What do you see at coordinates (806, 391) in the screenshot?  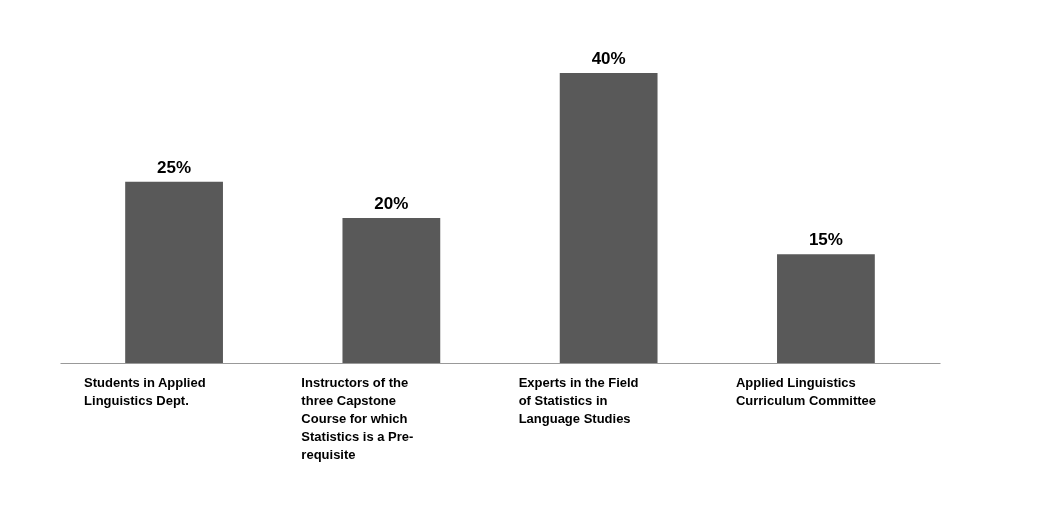 I see `x-tick-label: Applied Linguistics Curriculum Committee` at bounding box center [806, 391].